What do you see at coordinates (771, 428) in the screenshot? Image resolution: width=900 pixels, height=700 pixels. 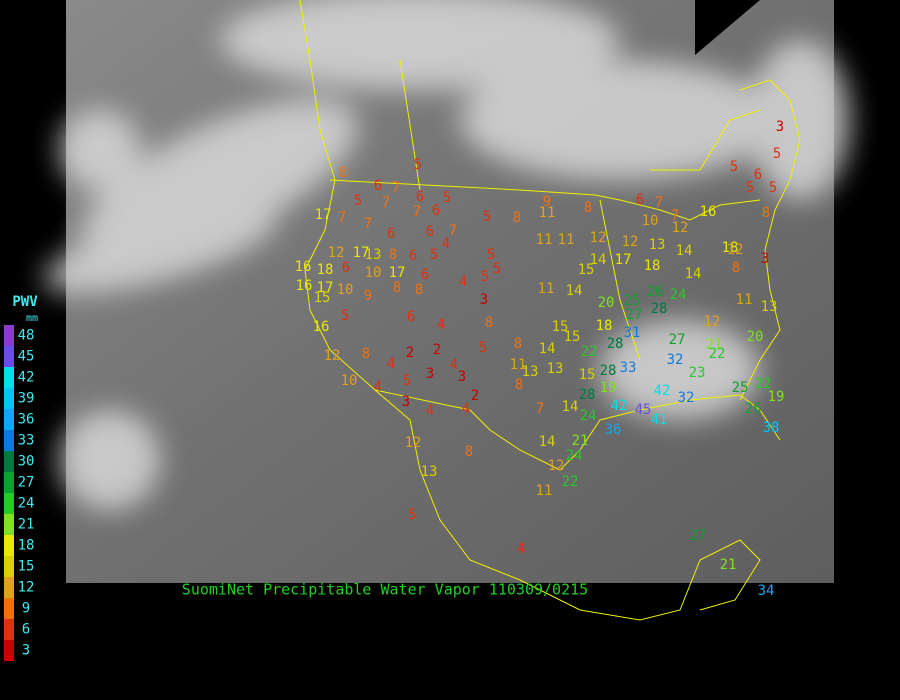 I see `station-value: 38` at bounding box center [771, 428].